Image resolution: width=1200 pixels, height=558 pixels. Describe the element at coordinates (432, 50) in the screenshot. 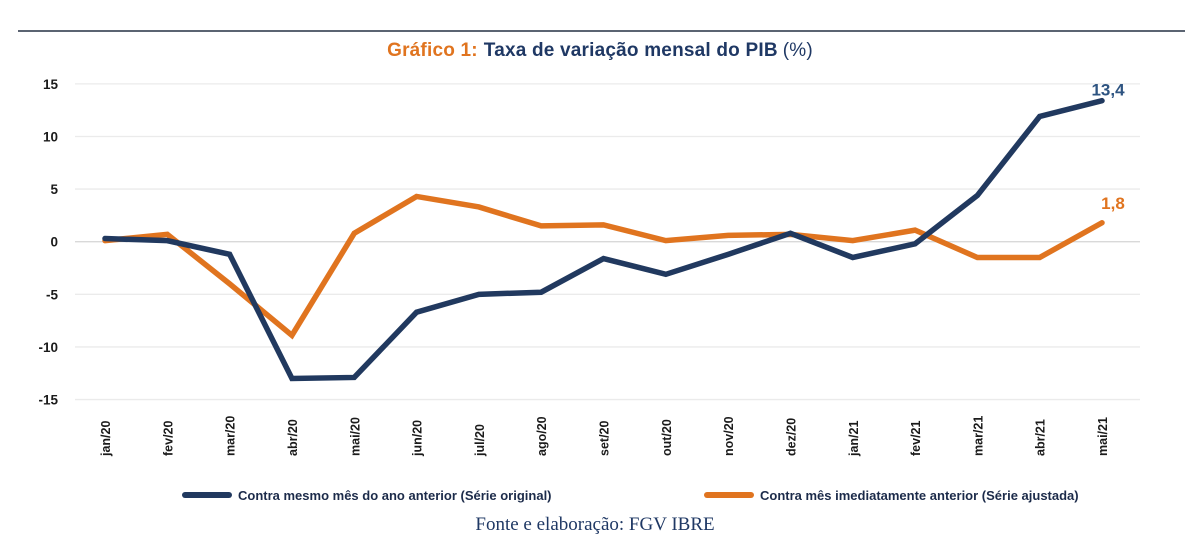

I see `chart-title-prefix: Gráfico 1:` at that location.